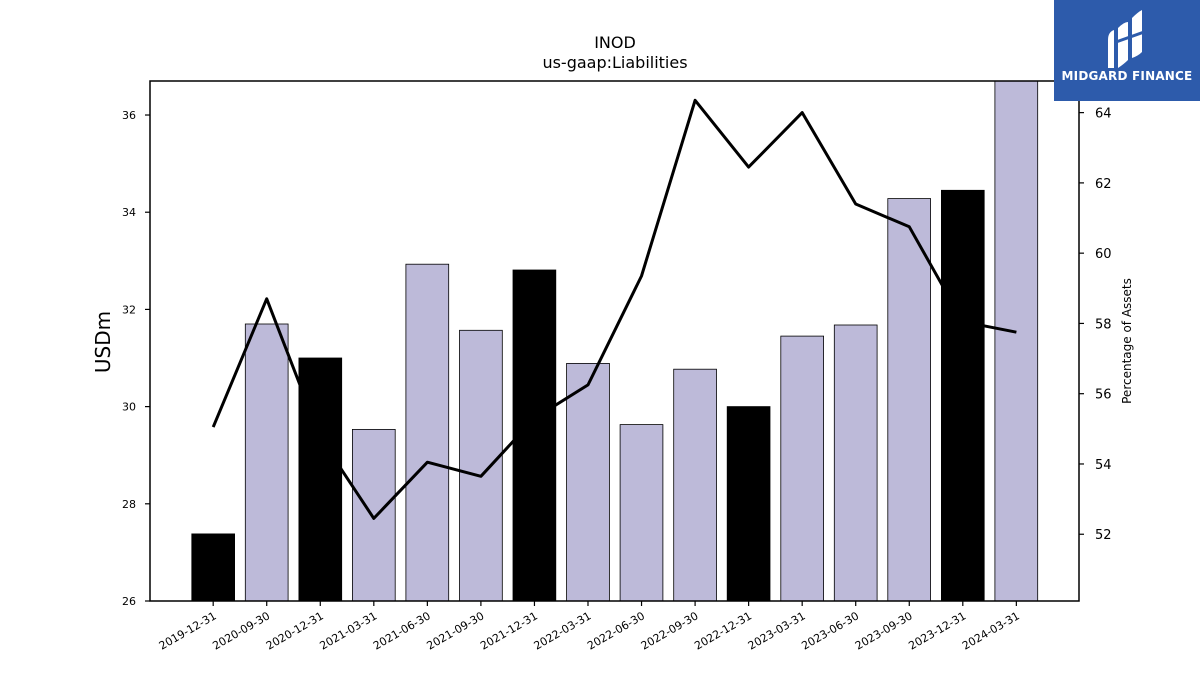 The image size is (1200, 675). What do you see at coordinates (456, 630) in the screenshot?
I see `x-tick-label: 2021-09-30` at bounding box center [456, 630].